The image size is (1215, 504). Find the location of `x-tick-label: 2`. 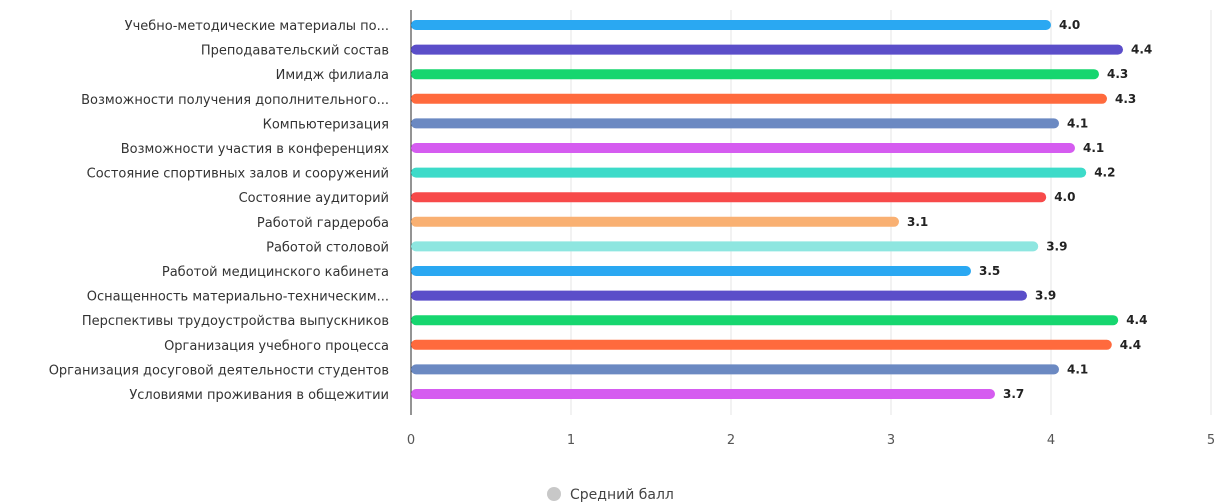

x-tick-label: 2 is located at coordinates (731, 440).